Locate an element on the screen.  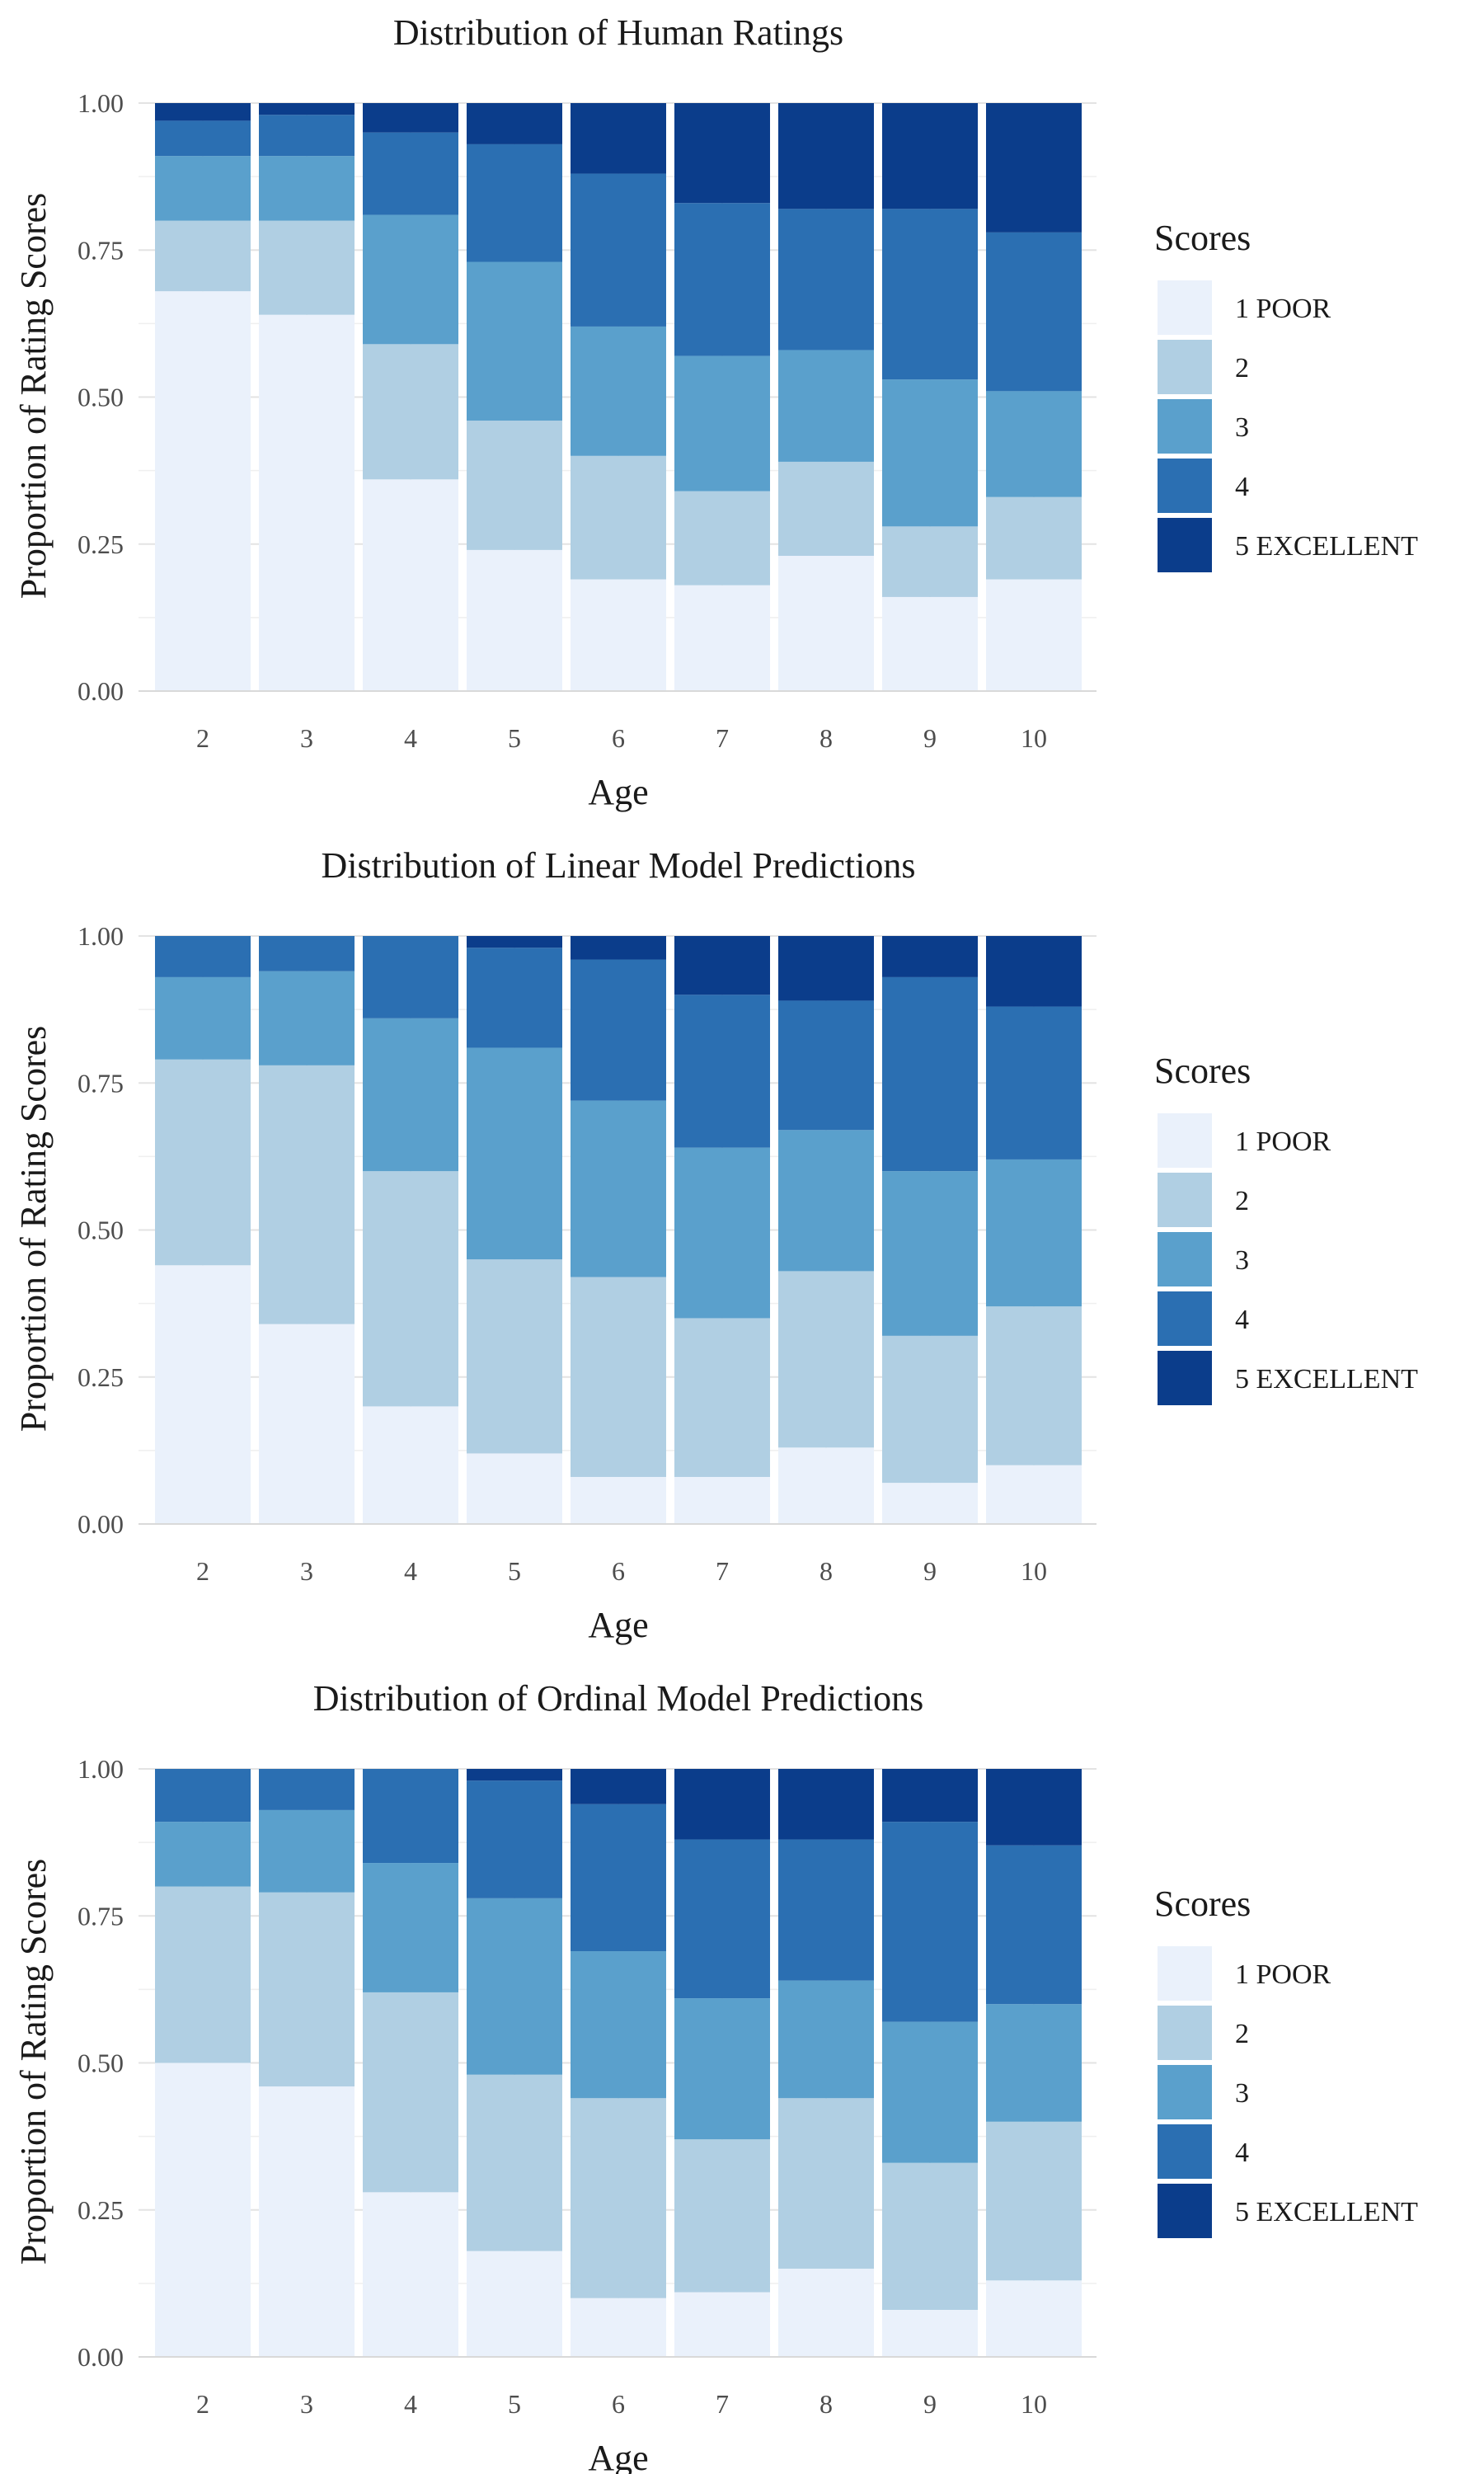
y-tick-label: 0.25 is located at coordinates (100, 544).